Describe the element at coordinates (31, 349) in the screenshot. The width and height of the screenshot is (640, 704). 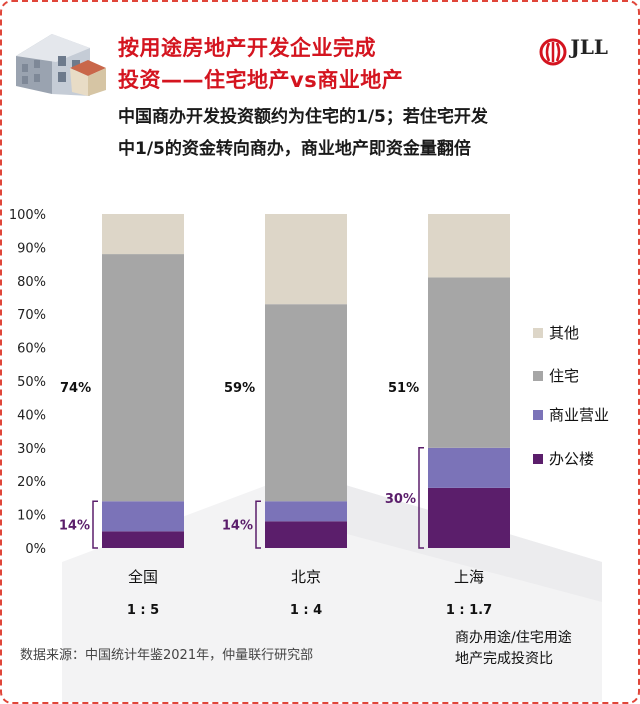
I see `y-tick-label: 60%` at that location.